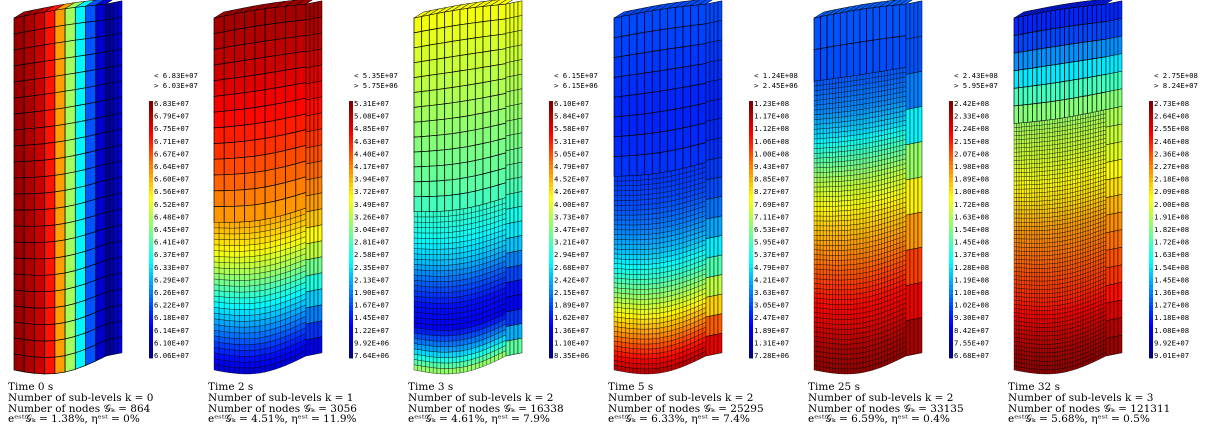 This screenshot has width=1215, height=447. What do you see at coordinates (571, 128) in the screenshot?
I see `legend-tick-label: 5.58E+07` at bounding box center [571, 128].